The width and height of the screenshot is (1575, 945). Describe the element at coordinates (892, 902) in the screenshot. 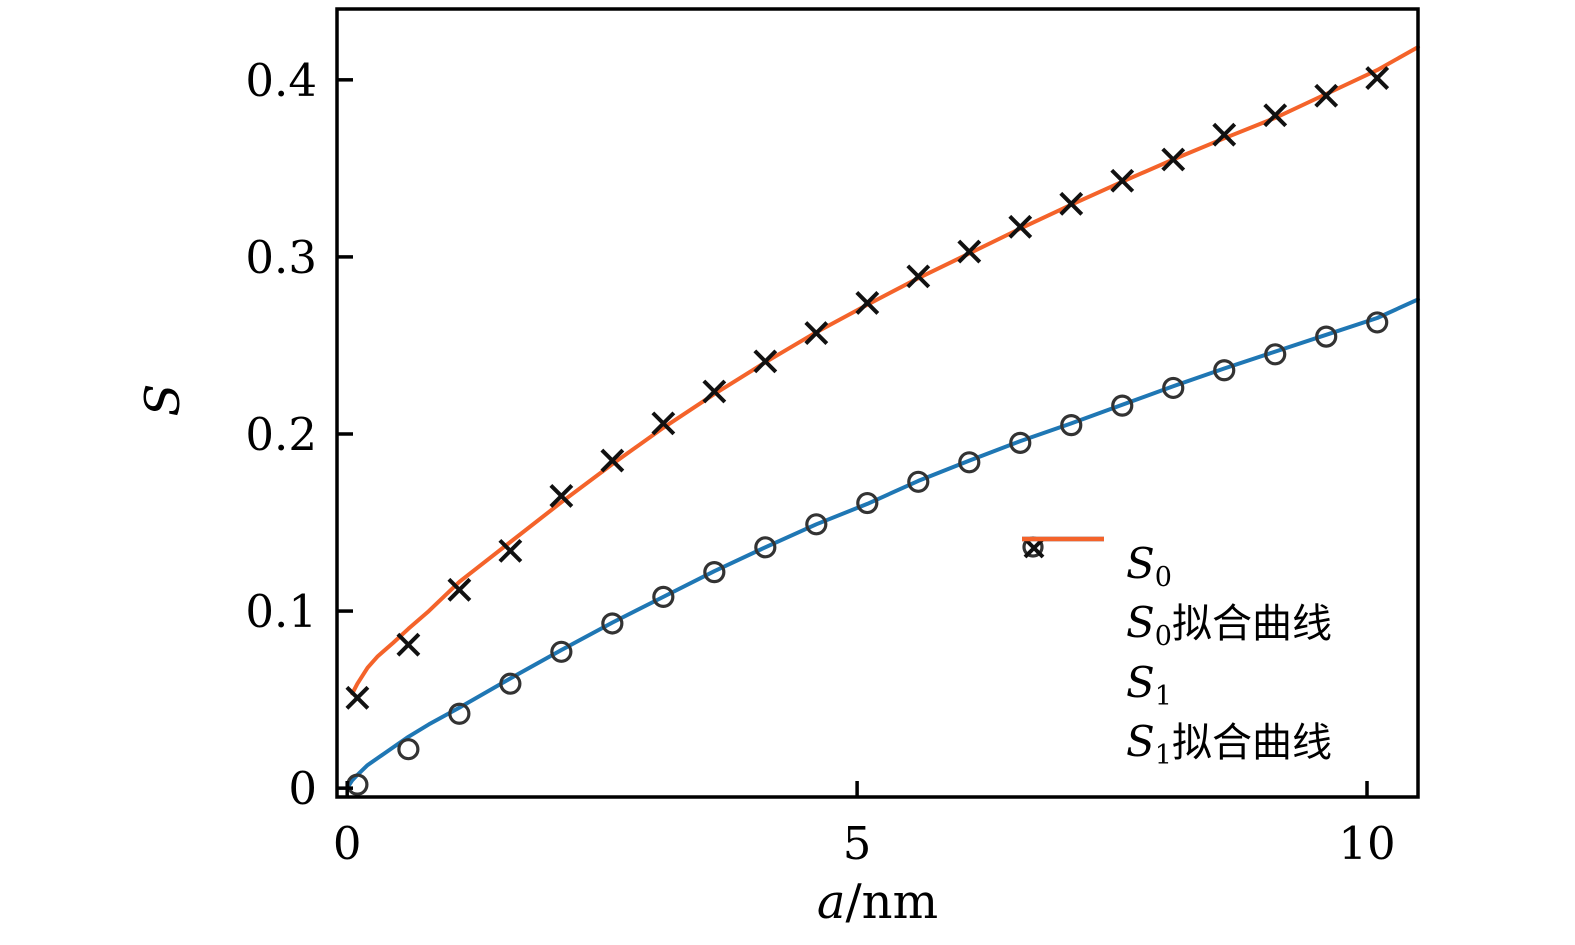

I see `x-axis-label-unit: /nm` at that location.